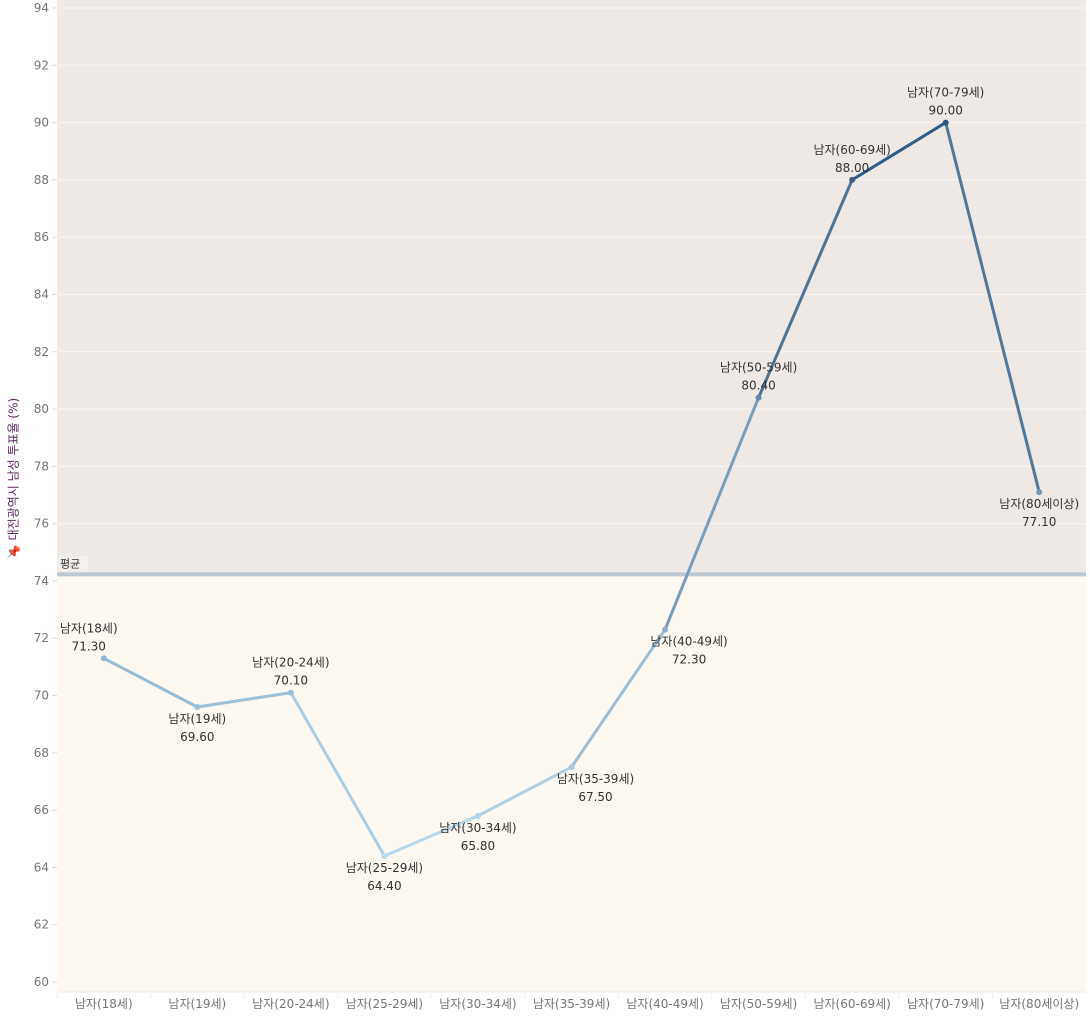 This screenshot has height=1016, width=1090. I want to click on y-tick-label: 82, so click(41, 352).